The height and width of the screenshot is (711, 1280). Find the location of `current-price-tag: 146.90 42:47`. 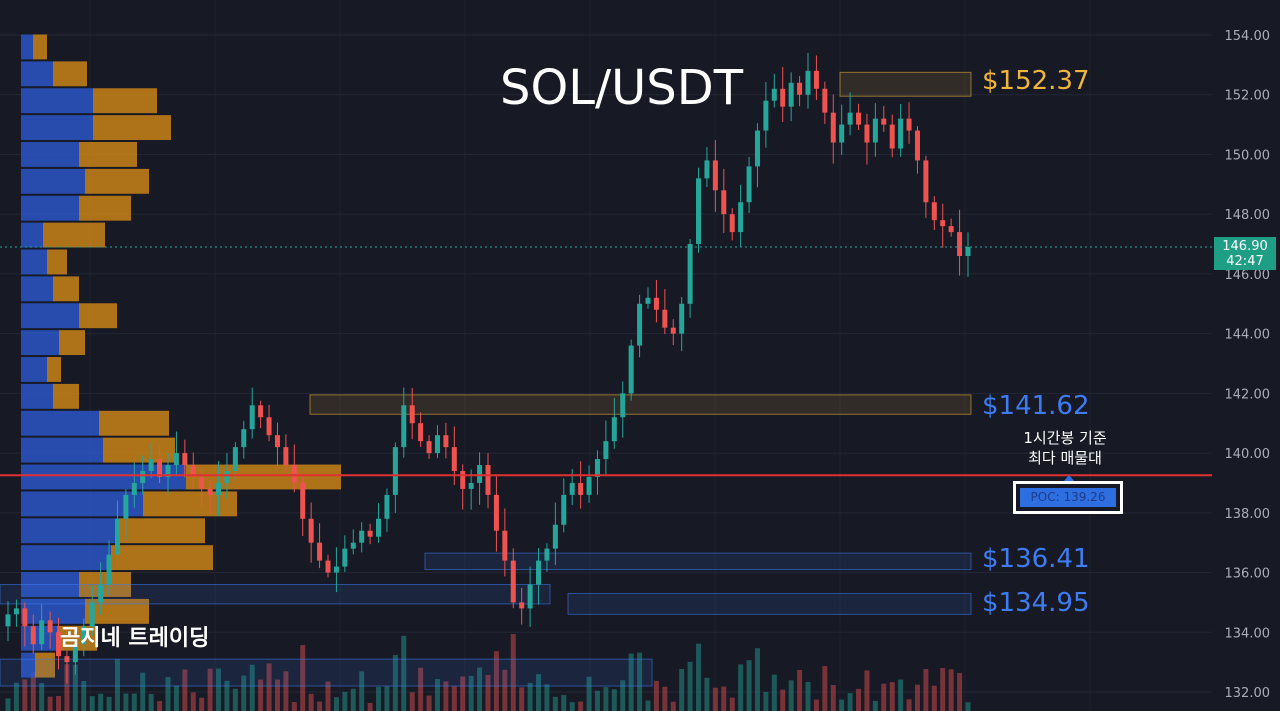

current-price-tag: 146.90 42:47 is located at coordinates (1245, 253).